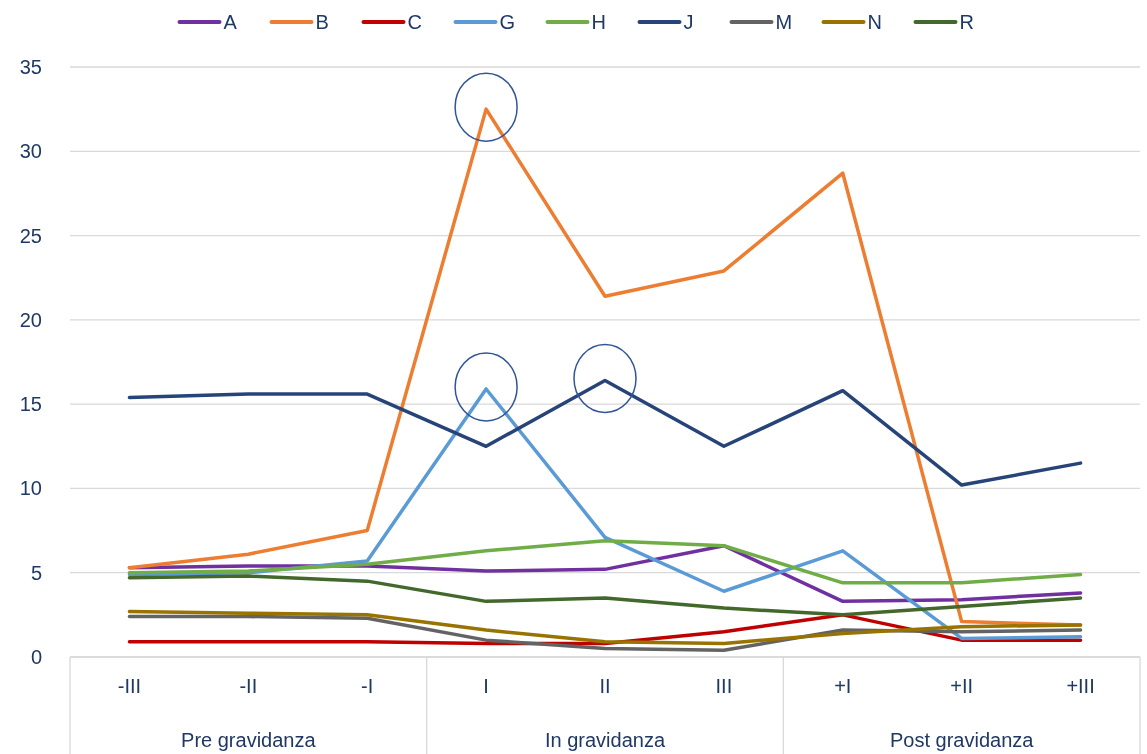 The height and width of the screenshot is (754, 1147). What do you see at coordinates (414, 22) in the screenshot?
I see `legend-label: C` at bounding box center [414, 22].